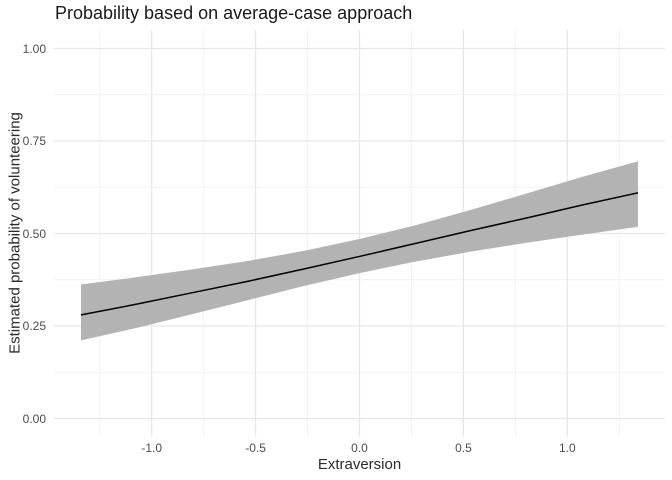 The height and width of the screenshot is (480, 672). Describe the element at coordinates (359, 448) in the screenshot. I see `x-tick-label: 0.0` at that location.